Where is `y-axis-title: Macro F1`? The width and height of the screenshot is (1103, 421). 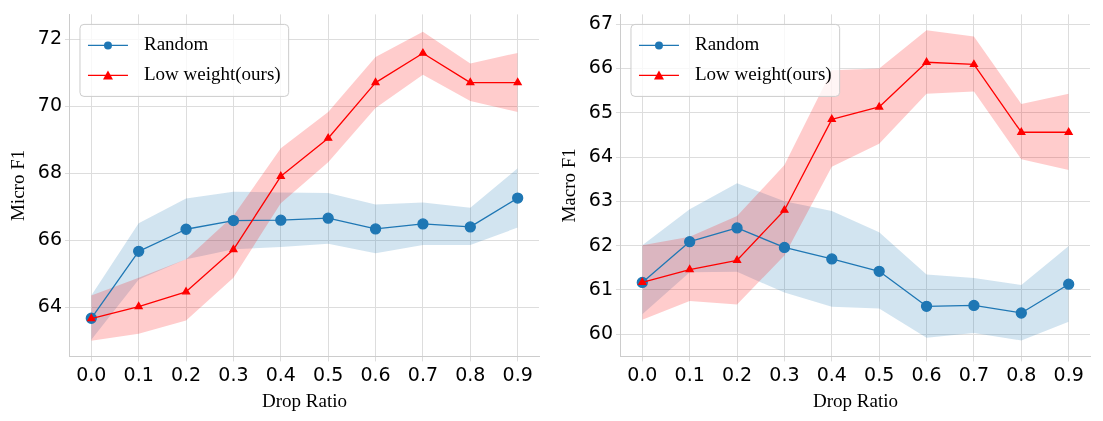 y-axis-title: Macro F1 is located at coordinates (569, 185).